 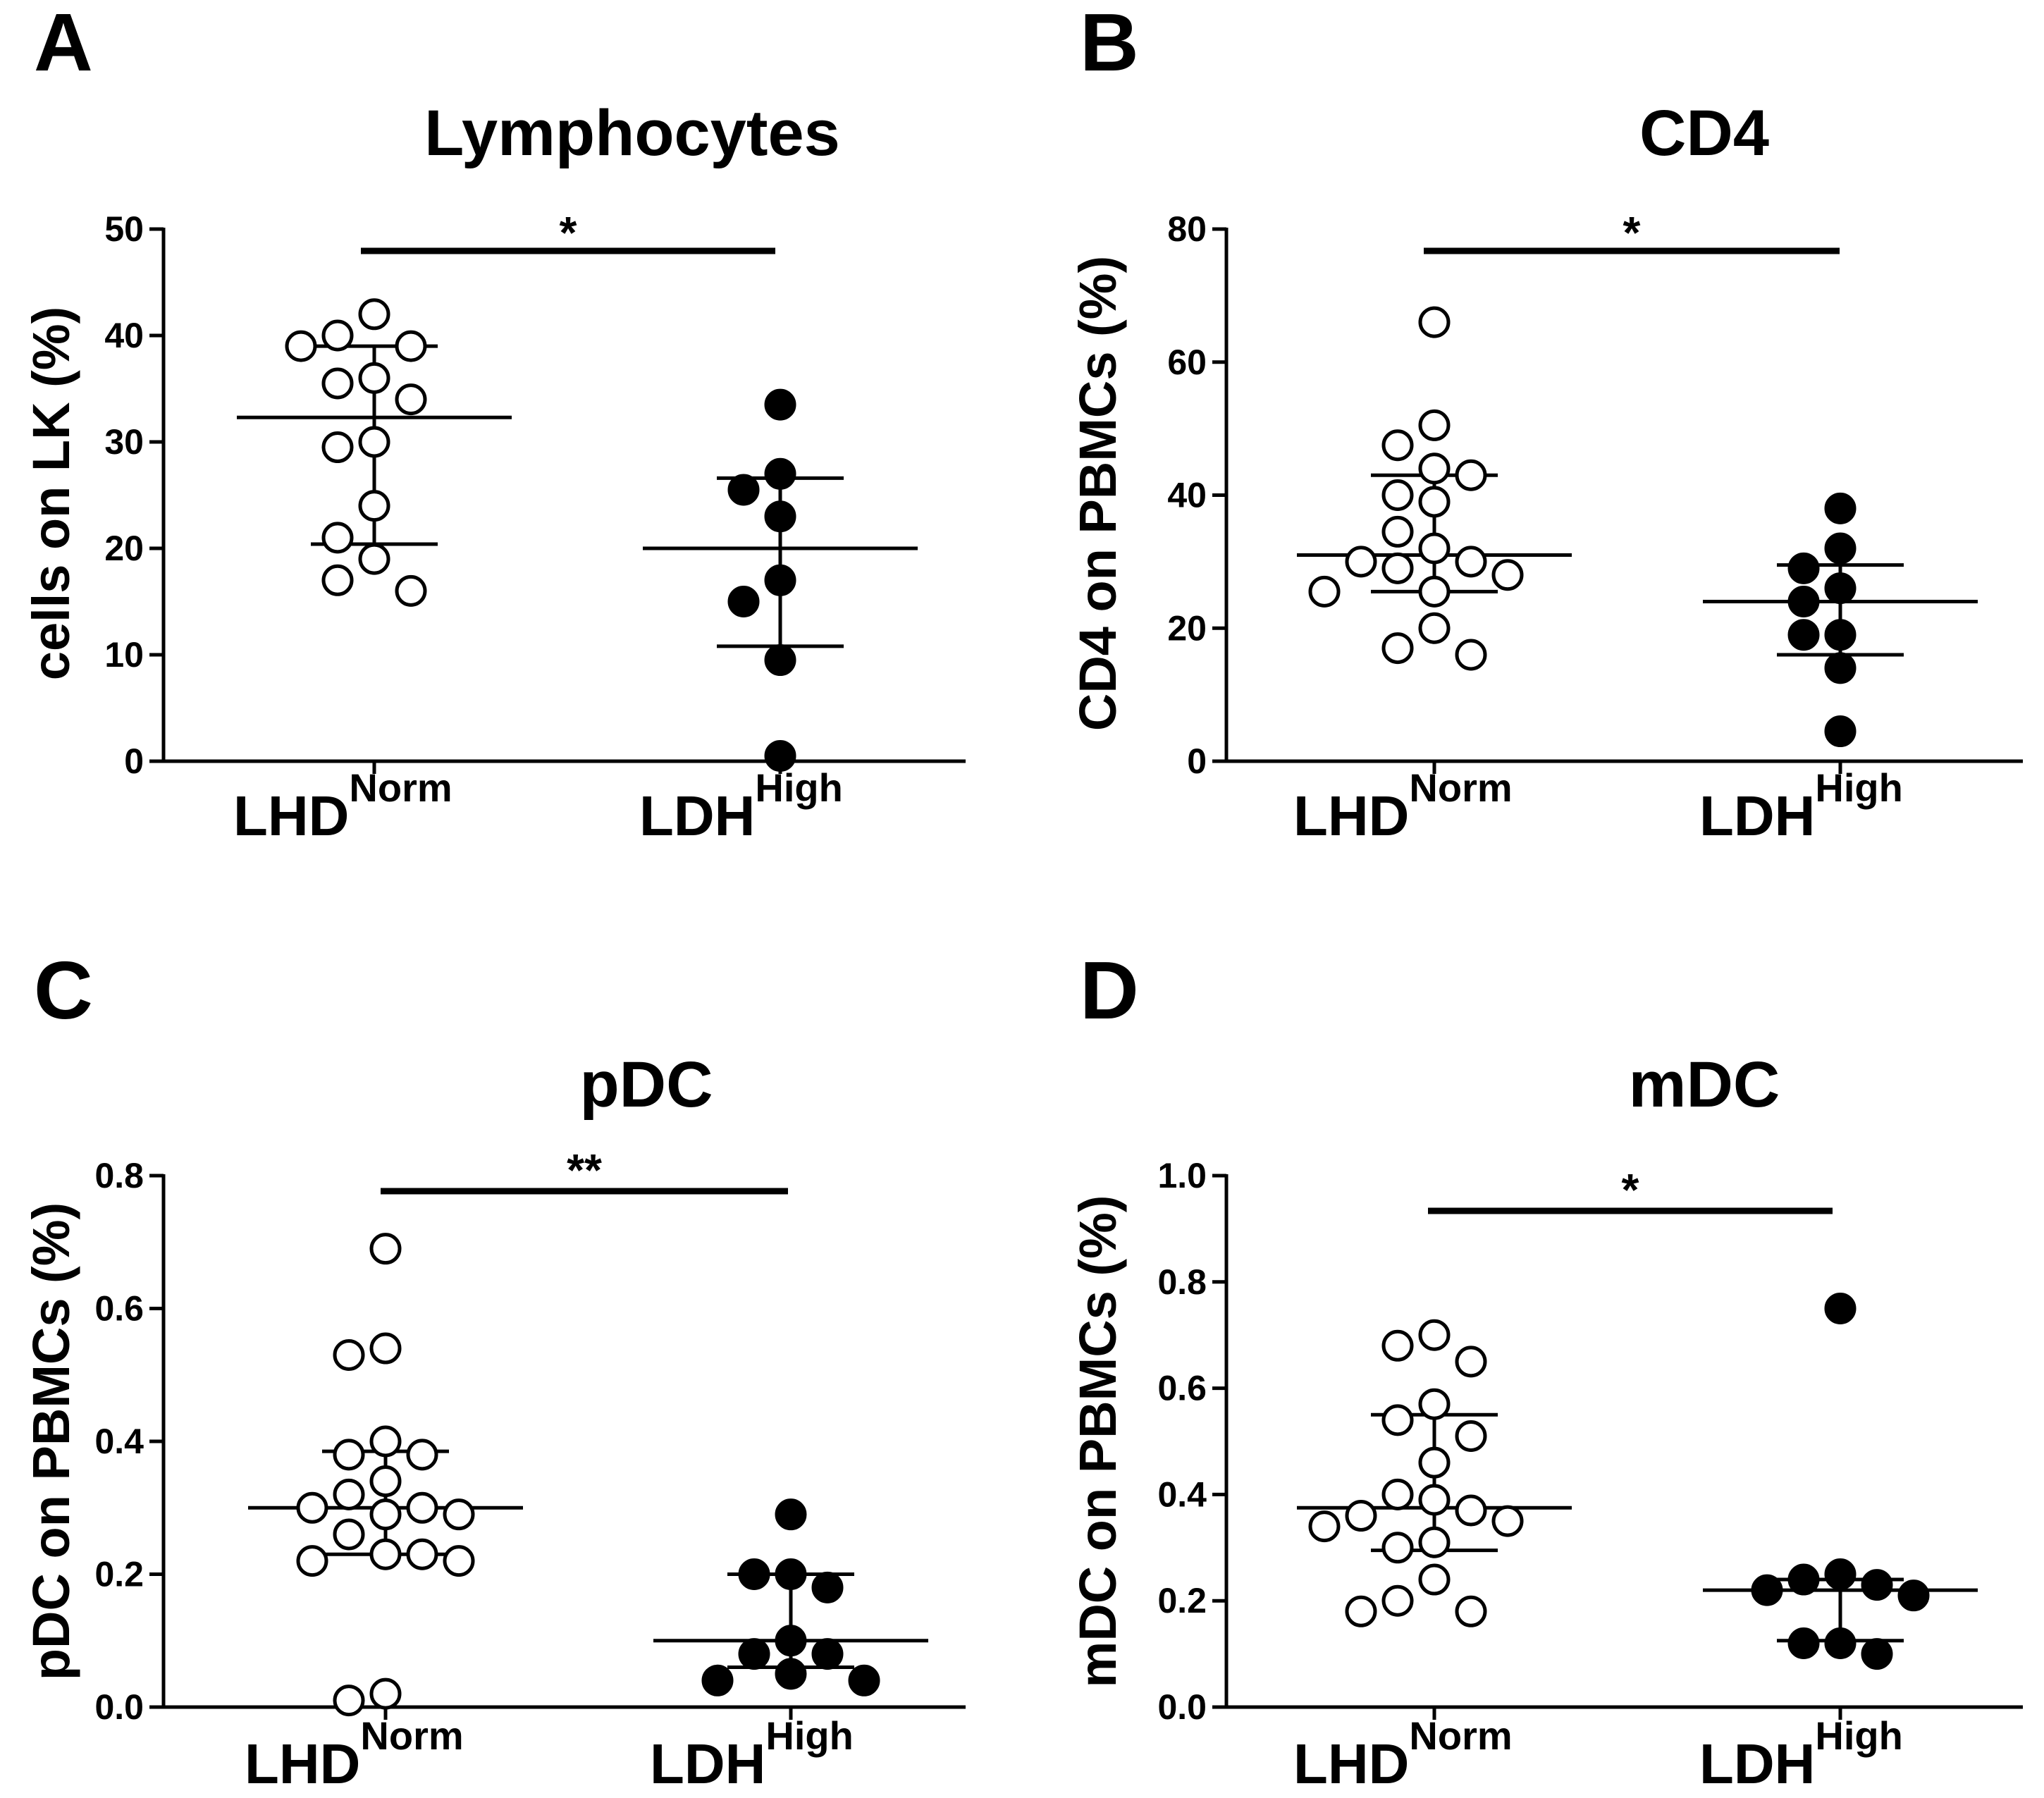 I want to click on significance-label: *, so click(x=569, y=232).